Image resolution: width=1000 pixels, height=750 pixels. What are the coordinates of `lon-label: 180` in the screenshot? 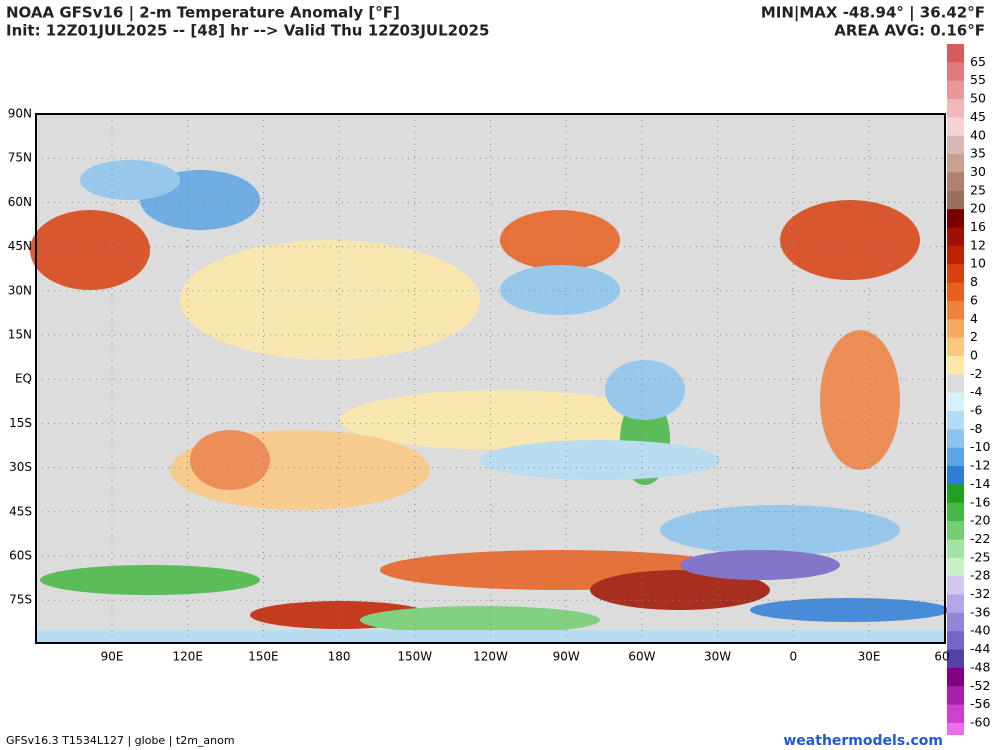 It's located at (339, 657).